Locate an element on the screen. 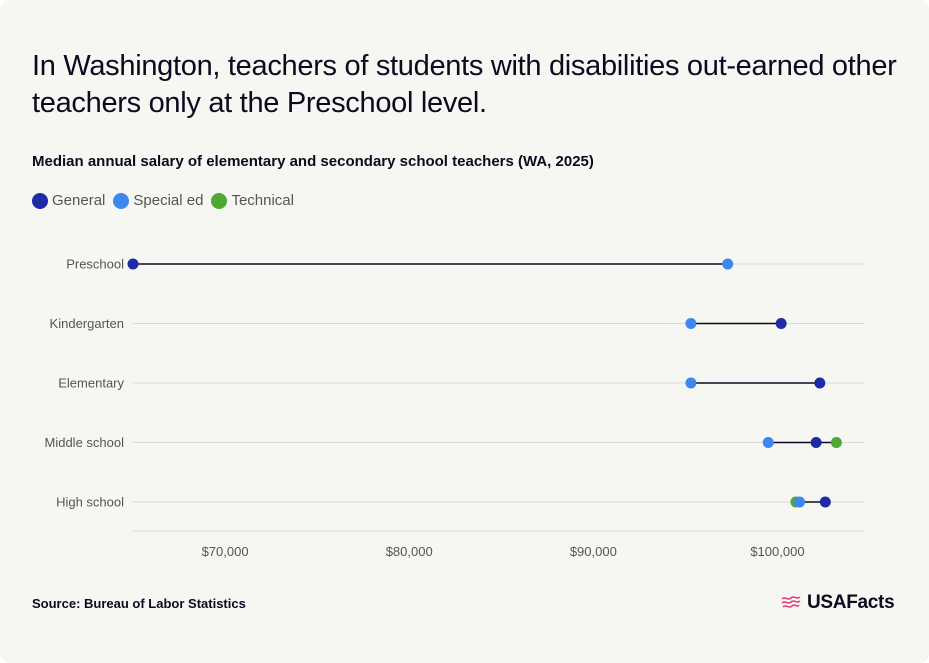  x-tick-label: $90,000 is located at coordinates (593, 551).